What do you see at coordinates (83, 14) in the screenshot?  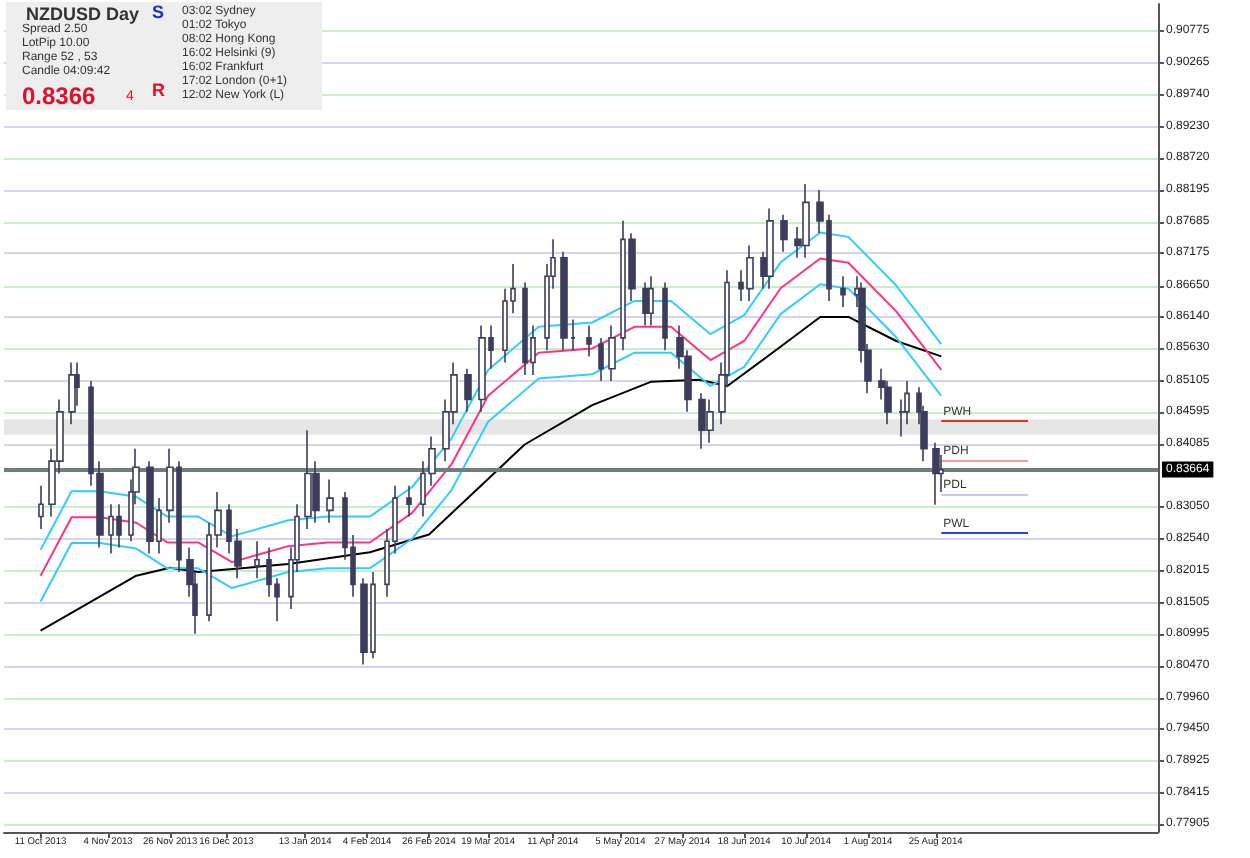 I see `chart-title: NZDUSD Day` at bounding box center [83, 14].